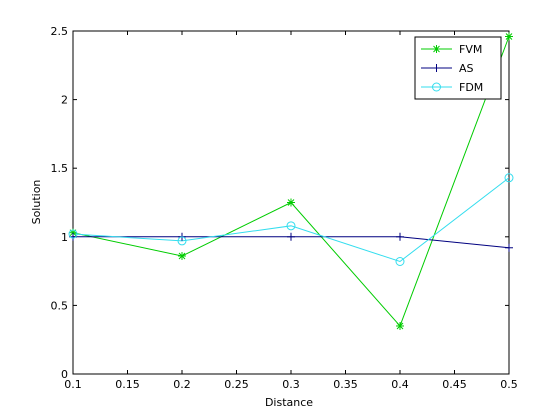 The width and height of the screenshot is (560, 420). Describe the element at coordinates (345, 384) in the screenshot. I see `x-tick-label: 0.35` at that location.